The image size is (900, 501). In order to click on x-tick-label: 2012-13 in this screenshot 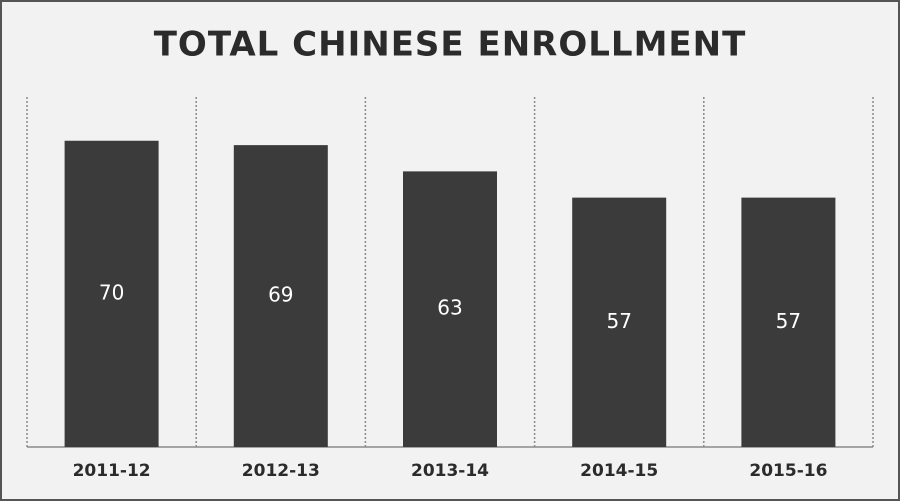, I will do `click(281, 471)`.